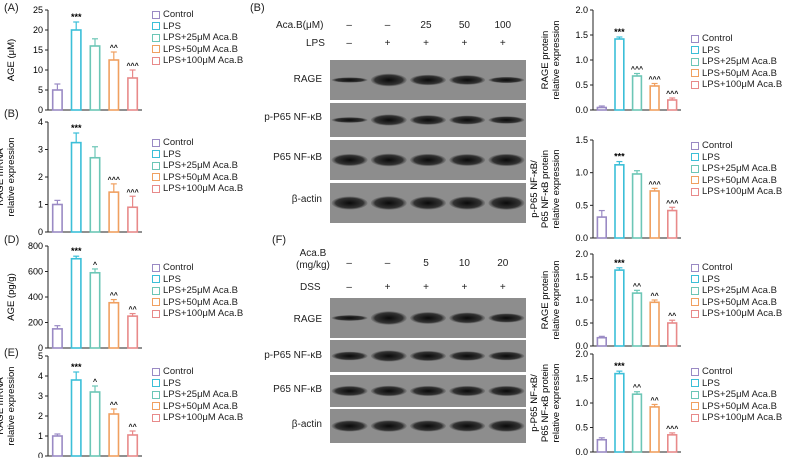 The image size is (812, 458). What do you see at coordinates (297, 157) in the screenshot?
I see `blot-b-row-label-p65: P65 NF-κB` at bounding box center [297, 157].